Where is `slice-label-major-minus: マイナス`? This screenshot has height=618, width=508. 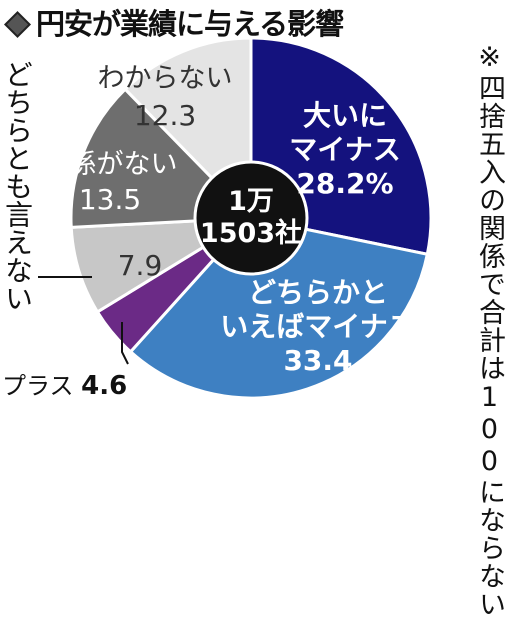 slice-label-major-minus: マイナス is located at coordinates (344, 149).